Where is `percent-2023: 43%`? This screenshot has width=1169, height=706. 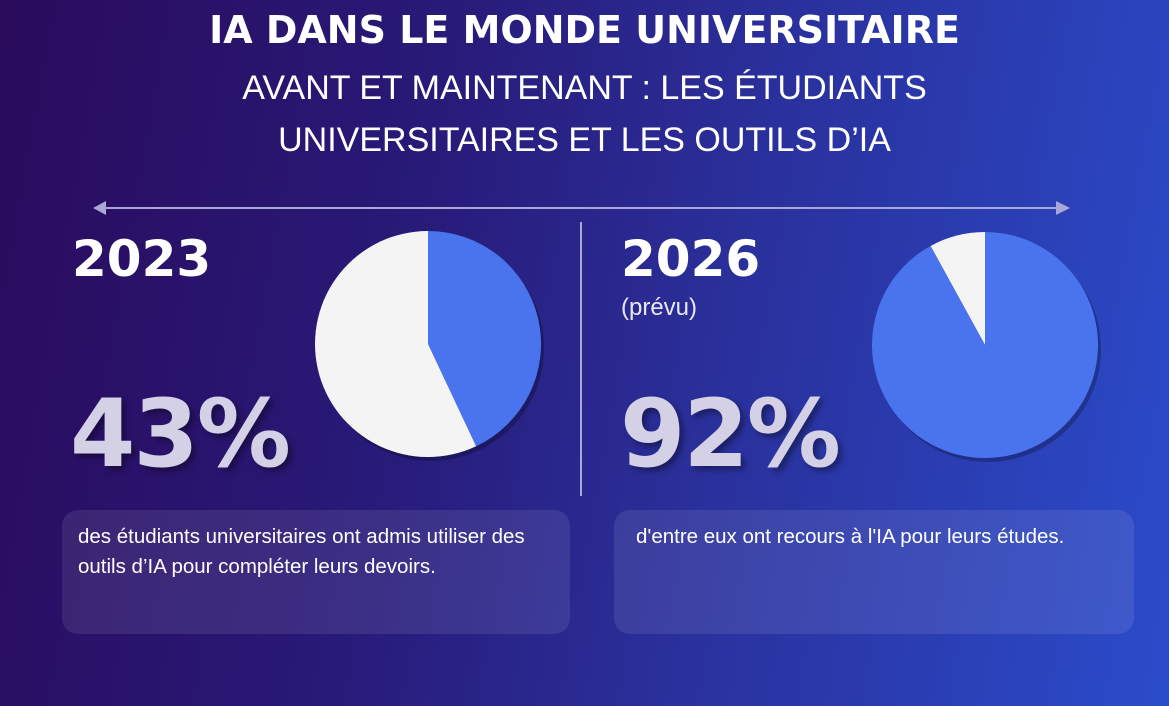 percent-2023: 43% is located at coordinates (180, 434).